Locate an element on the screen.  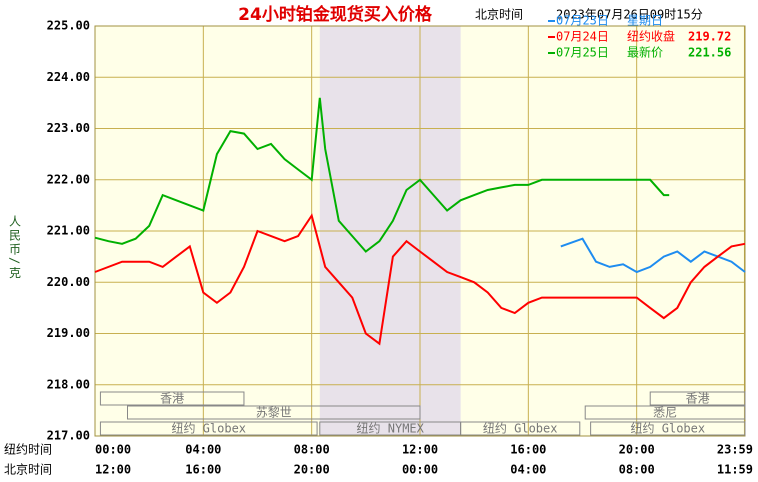
x-row-label: 纽约时间 is located at coordinates (28, 449).